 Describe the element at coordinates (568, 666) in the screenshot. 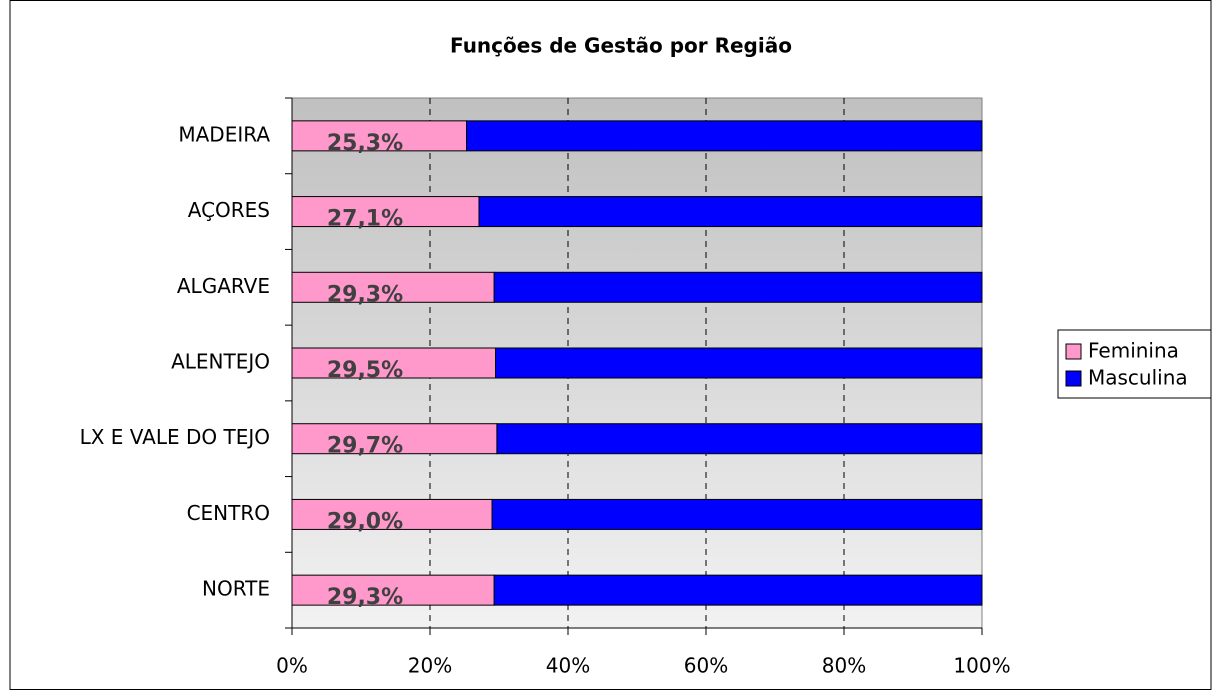

I see `x-tick-label: 40%` at that location.